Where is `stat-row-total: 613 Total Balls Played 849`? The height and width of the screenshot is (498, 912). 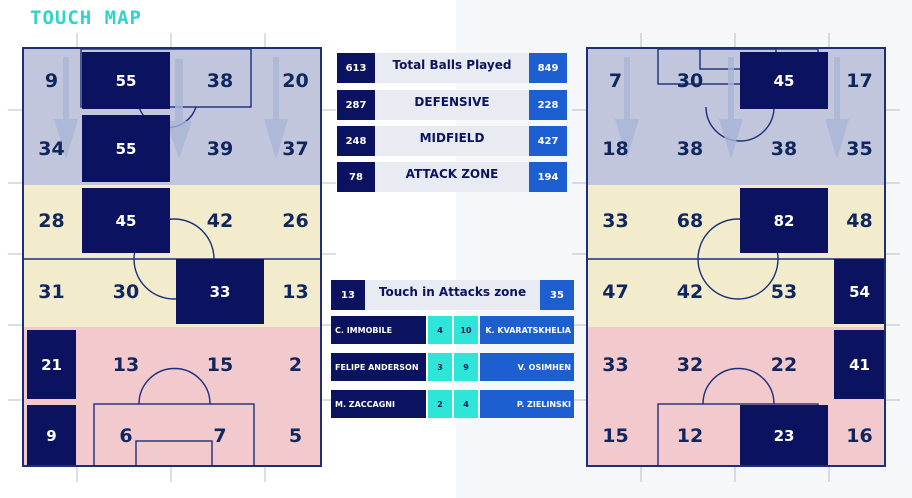 stat-row-total: 613 Total Balls Played 849 is located at coordinates (452, 68).